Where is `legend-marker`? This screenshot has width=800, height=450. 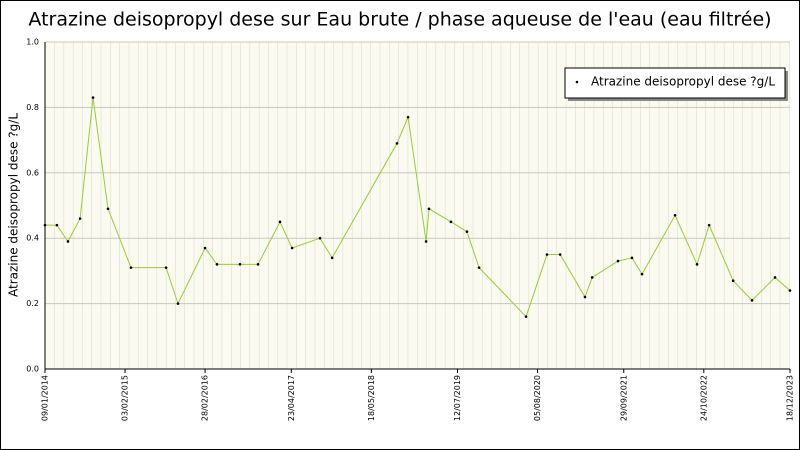 legend-marker is located at coordinates (577, 82).